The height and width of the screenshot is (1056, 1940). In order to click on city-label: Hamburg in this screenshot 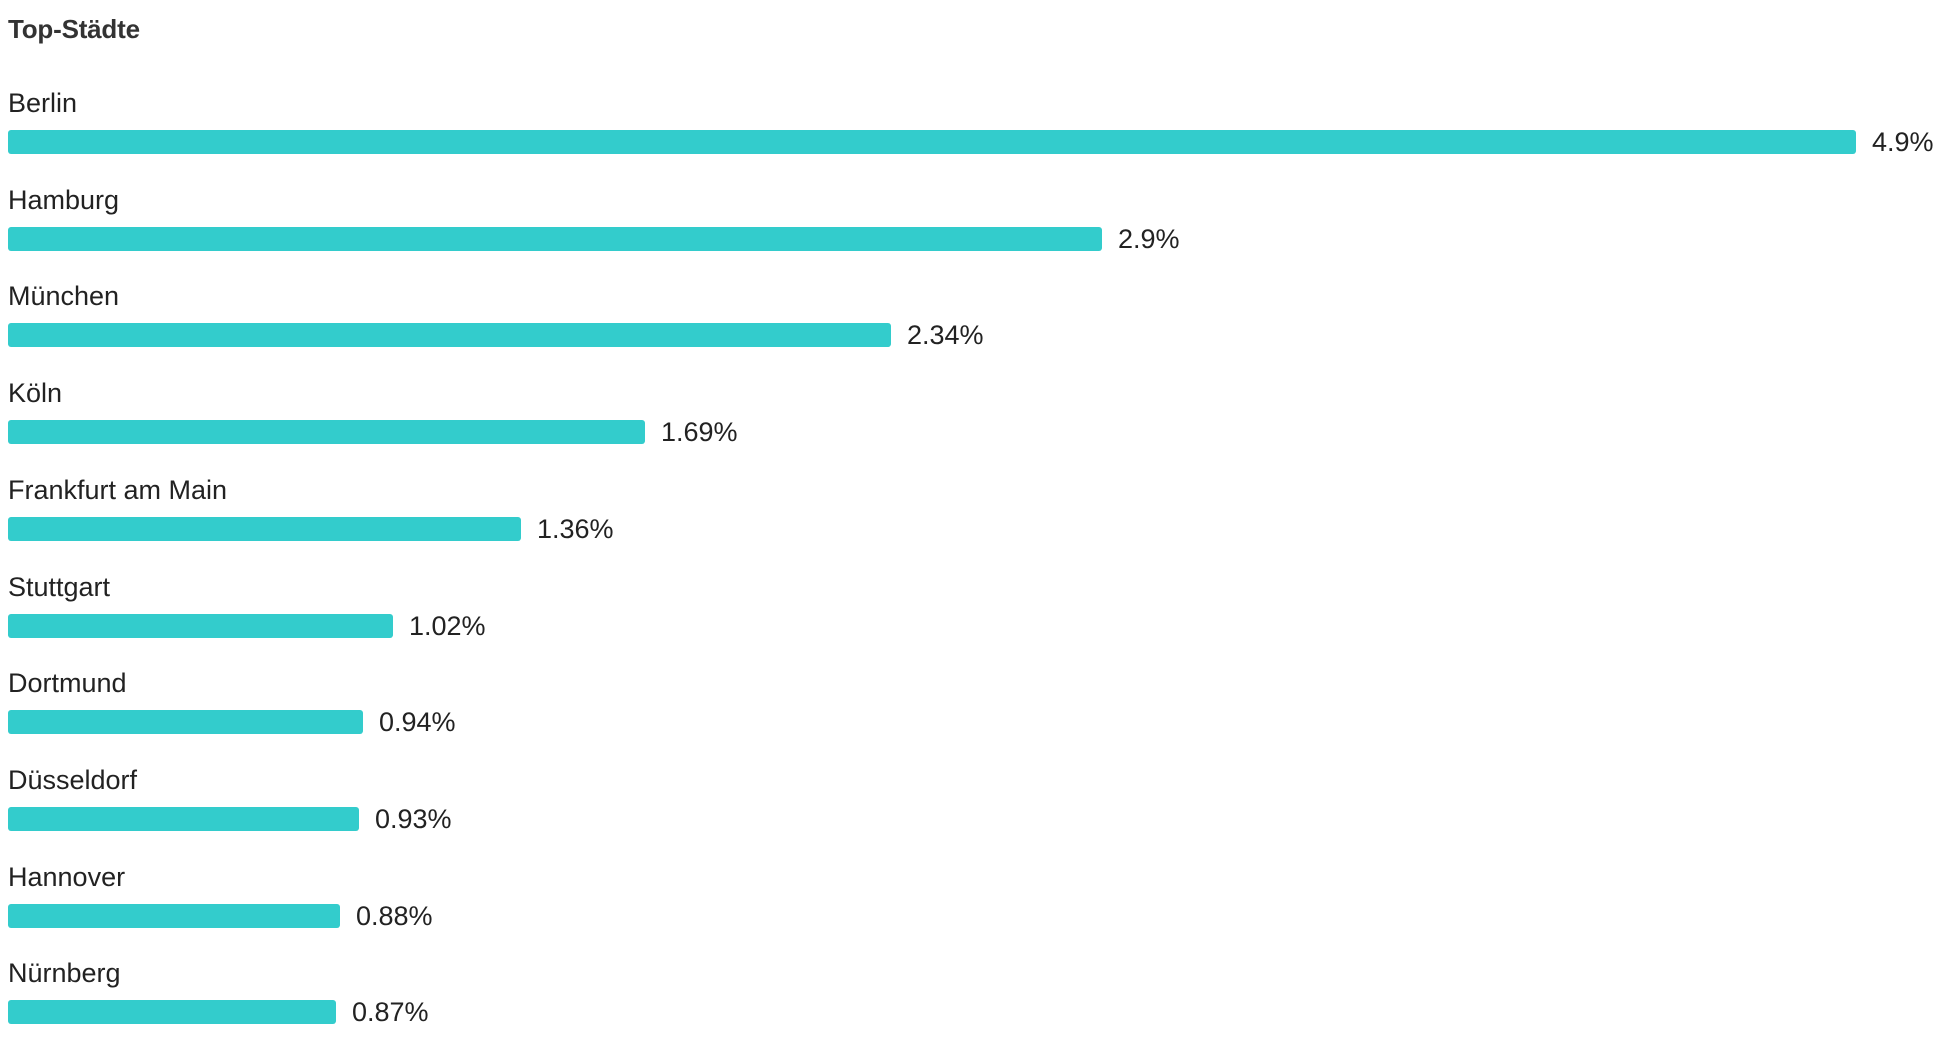, I will do `click(64, 199)`.